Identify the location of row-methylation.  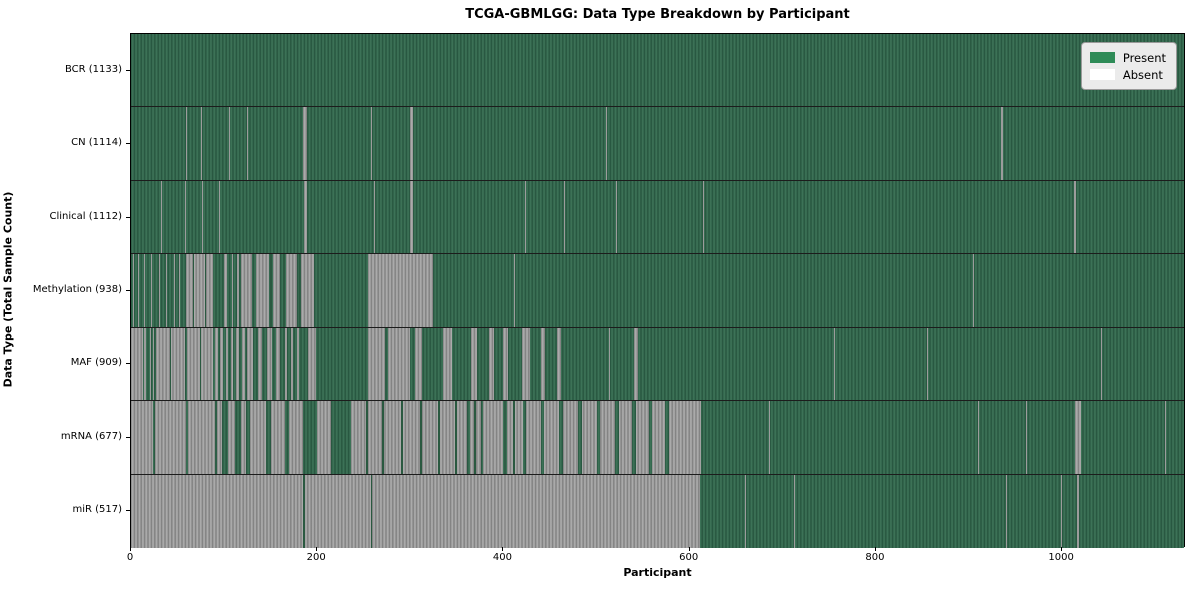
(657, 291).